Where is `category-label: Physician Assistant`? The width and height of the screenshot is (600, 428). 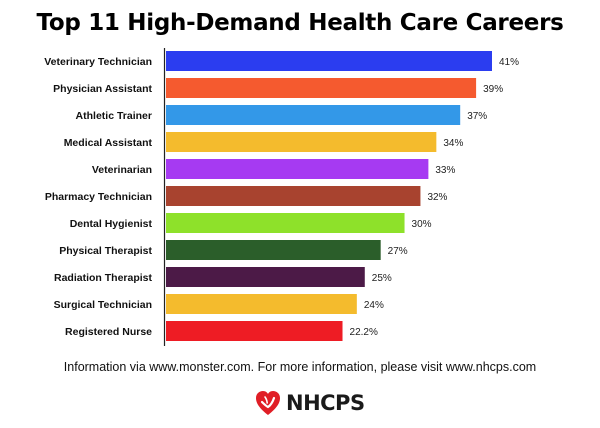
category-label: Physician Assistant is located at coordinates (102, 89).